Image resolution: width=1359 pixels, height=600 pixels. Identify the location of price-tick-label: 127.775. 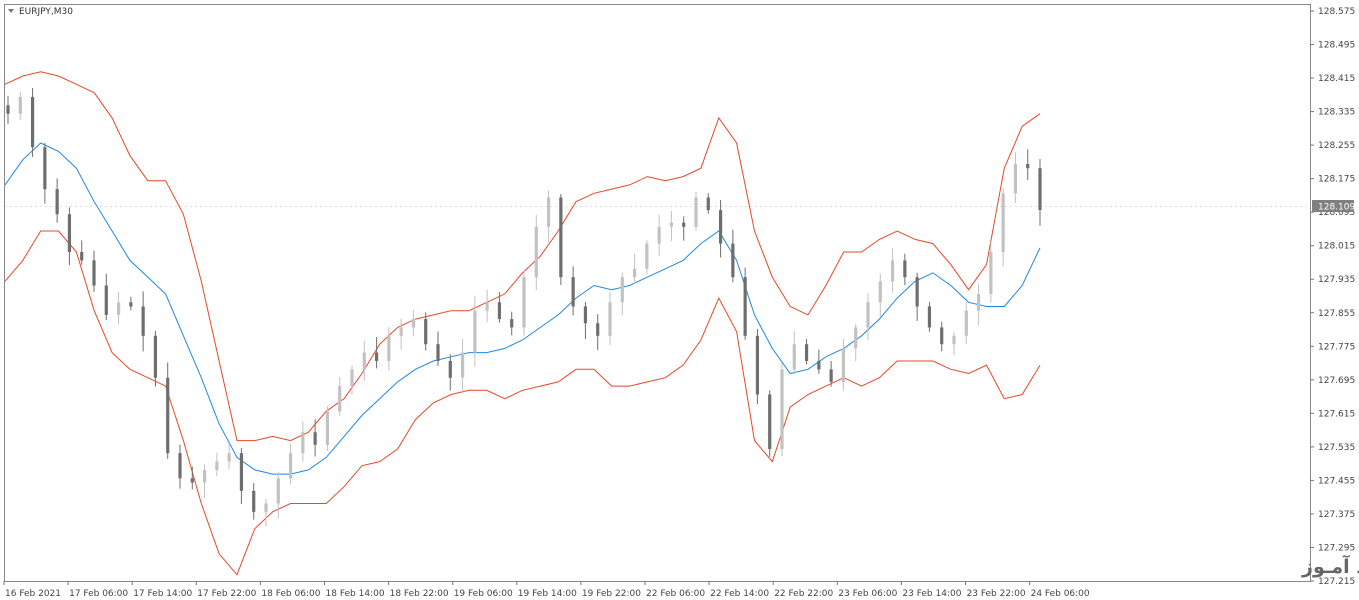
(1336, 347).